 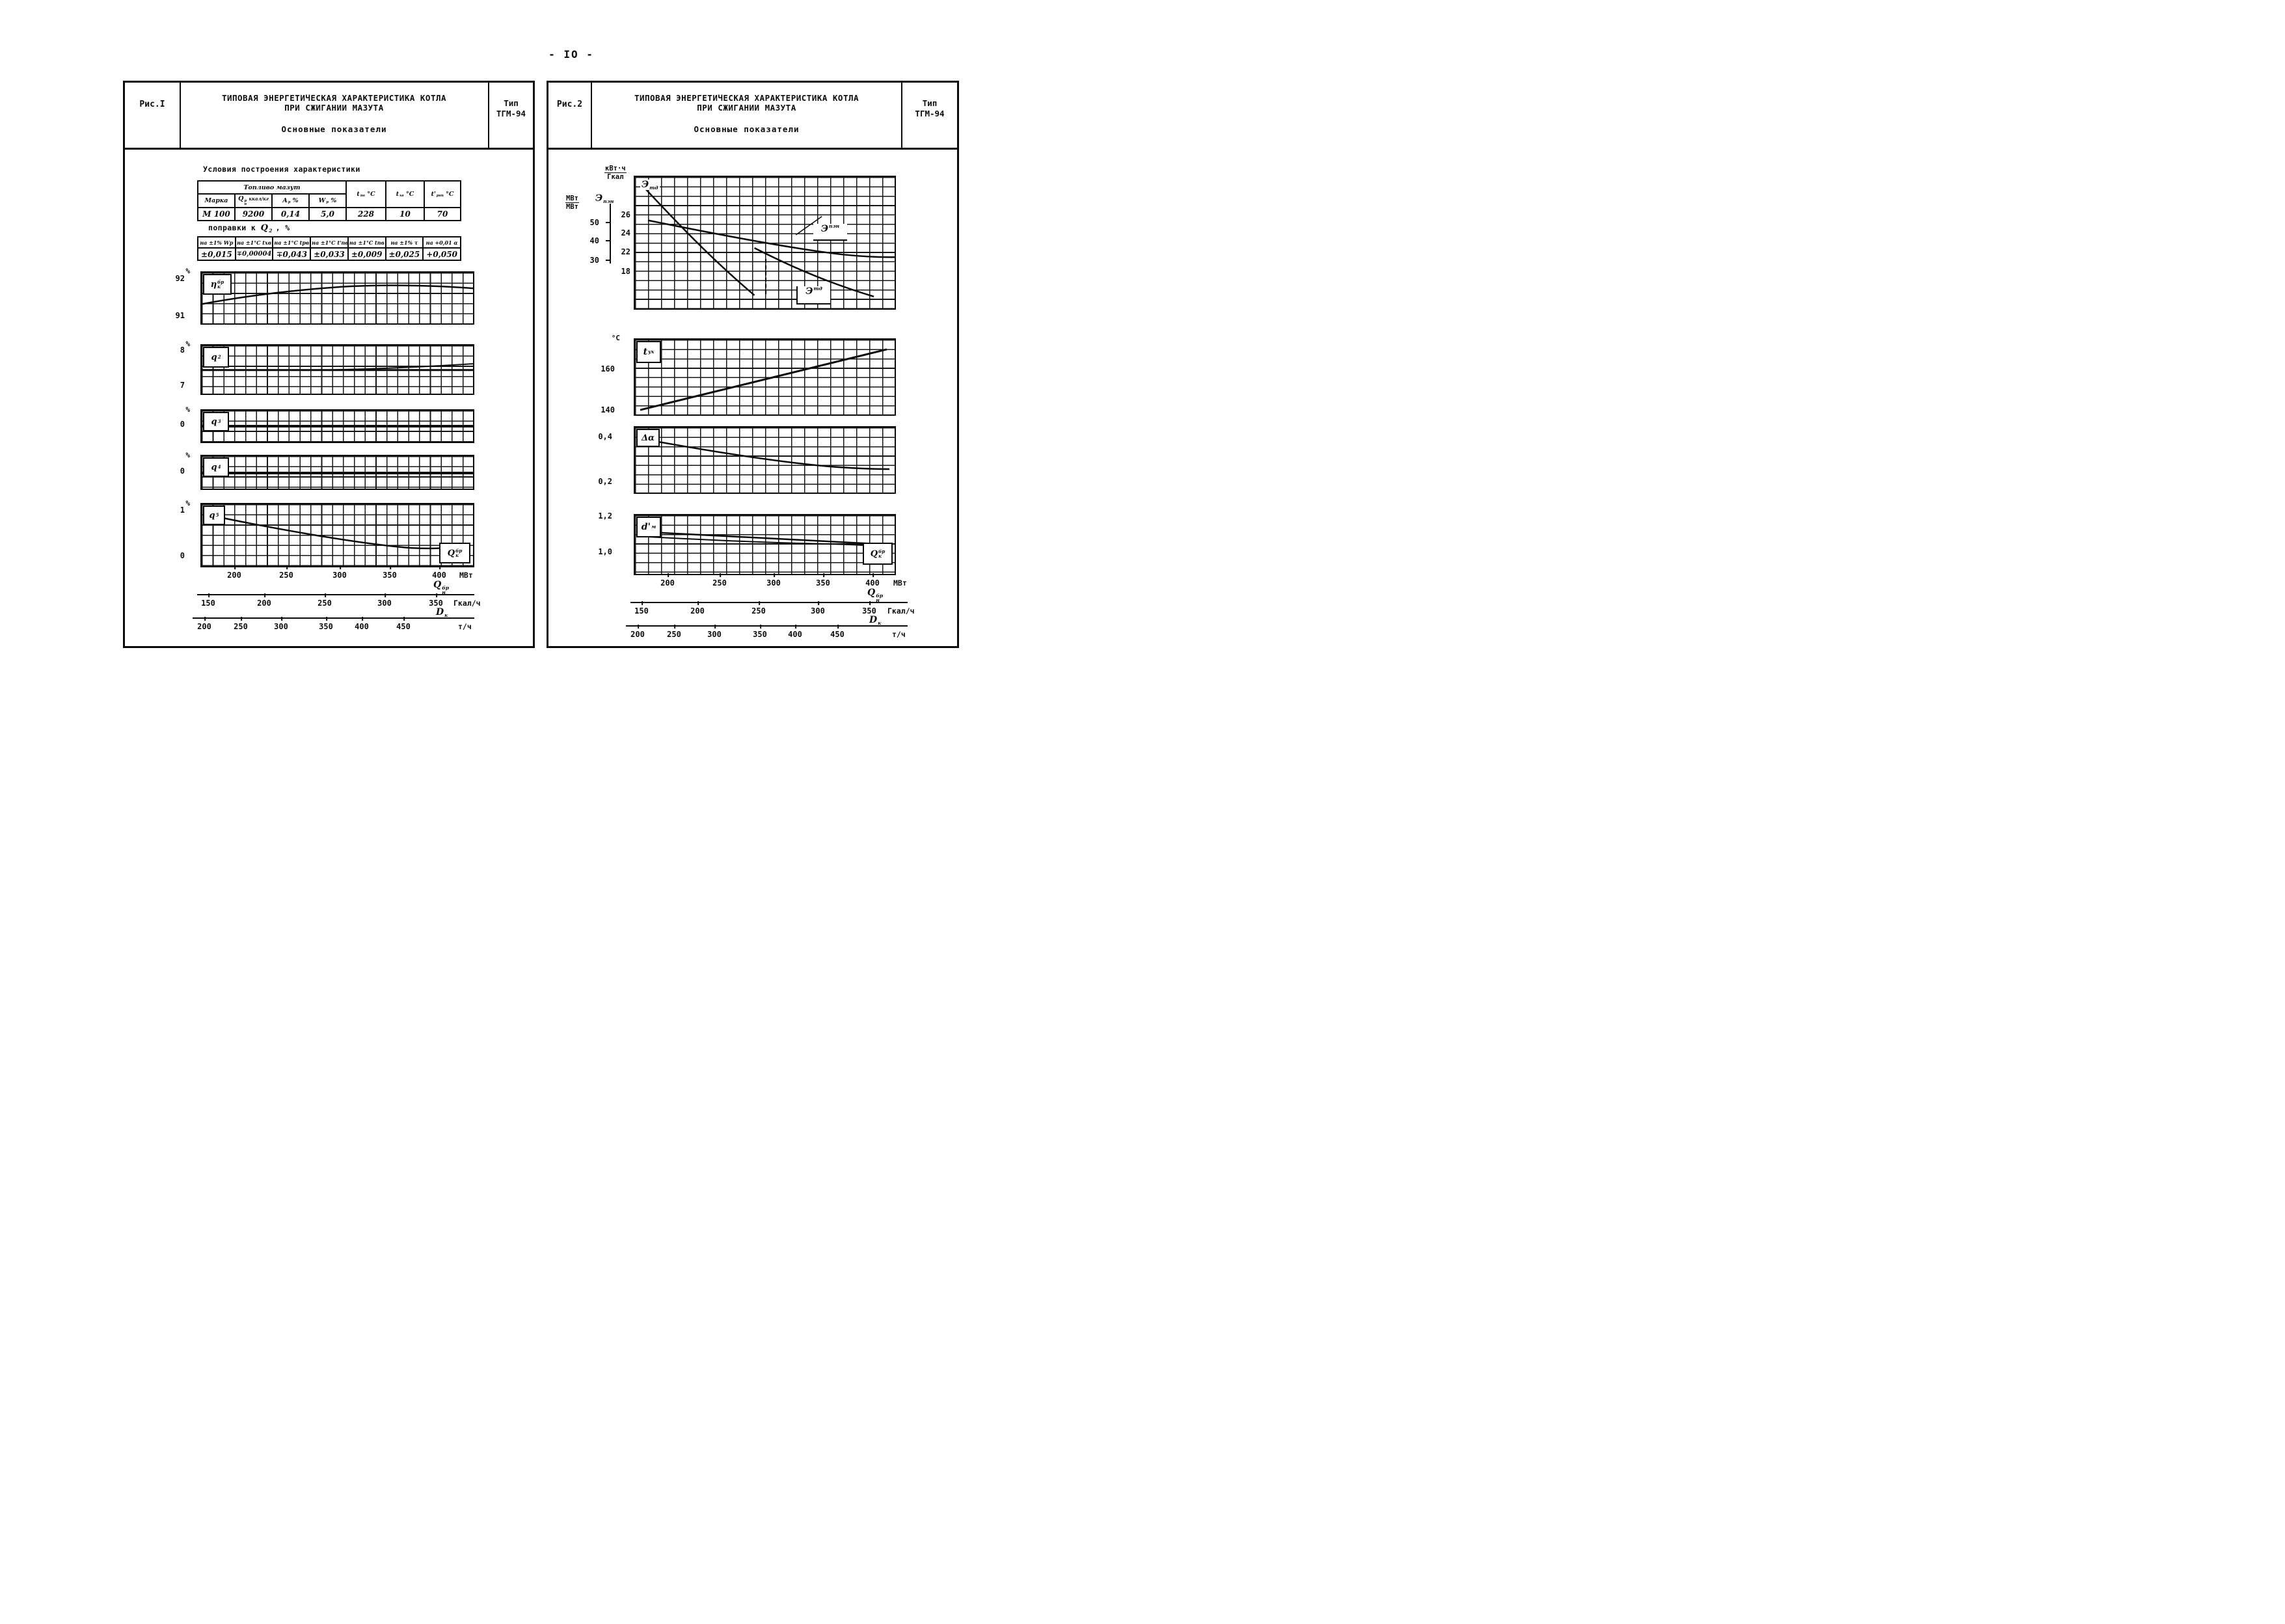 What do you see at coordinates (714, 632) in the screenshot?
I see `ax3-tick: 300` at bounding box center [714, 632].